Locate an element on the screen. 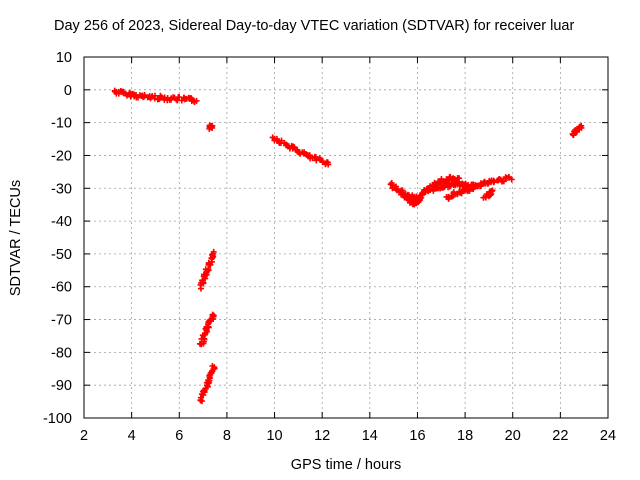 This screenshot has height=480, width=640. y-tick-label: -60 is located at coordinates (61, 288).